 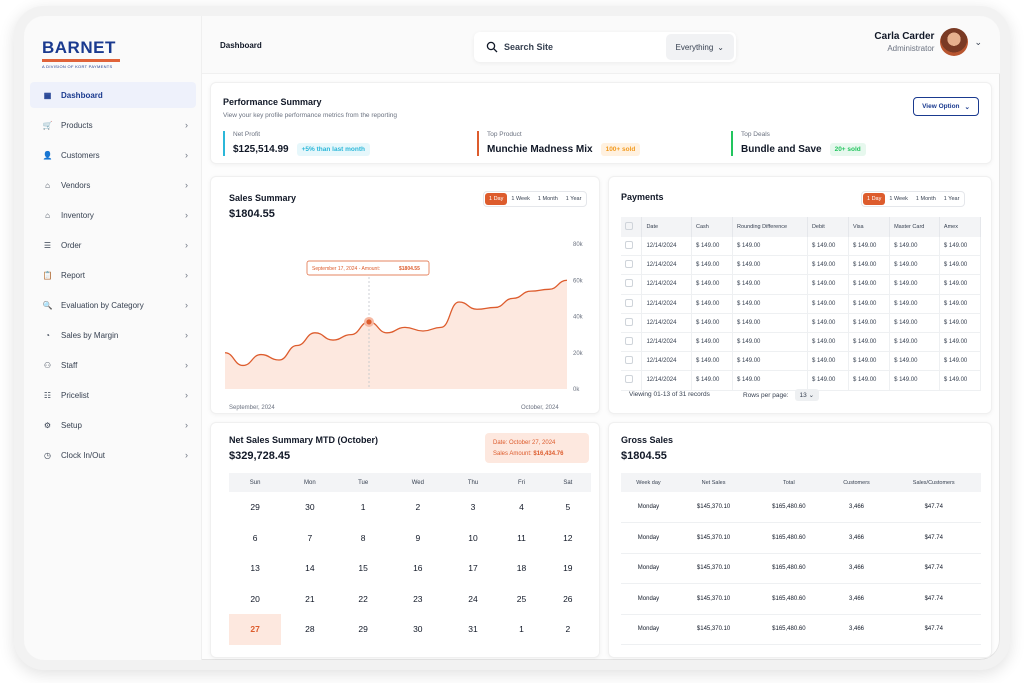 I want to click on calendar-day: 14, so click(x=310, y=568).